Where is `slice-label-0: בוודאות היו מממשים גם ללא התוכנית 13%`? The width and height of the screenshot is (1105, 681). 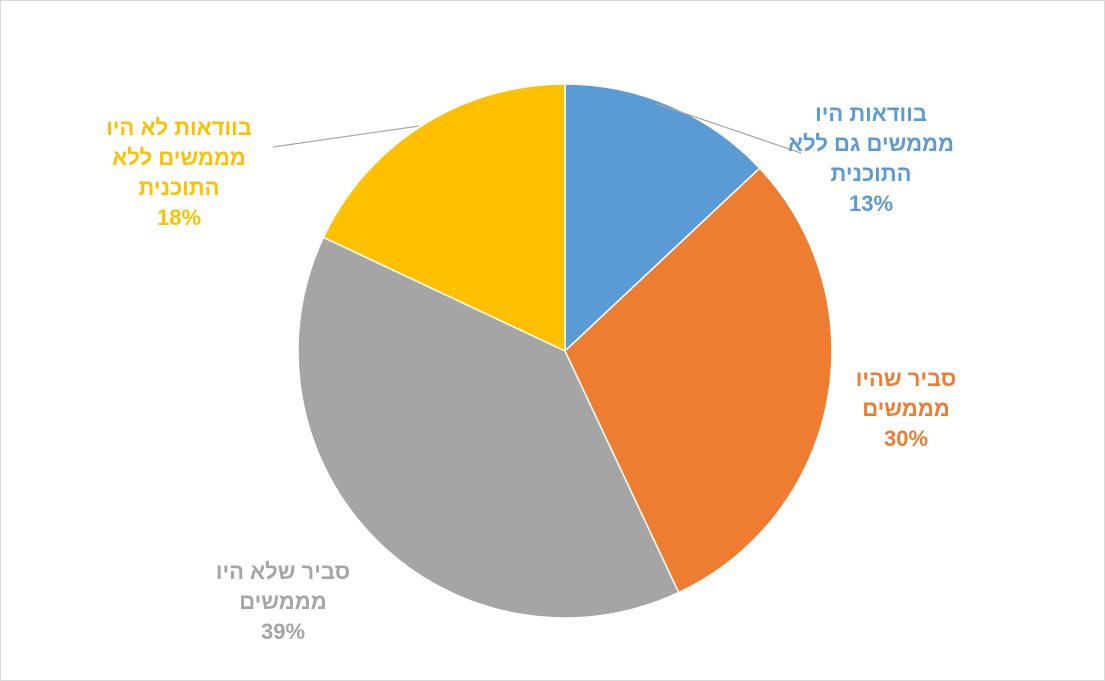 slice-label-0: בוודאות היו מממשים גם ללא התוכנית 13% is located at coordinates (871, 158).